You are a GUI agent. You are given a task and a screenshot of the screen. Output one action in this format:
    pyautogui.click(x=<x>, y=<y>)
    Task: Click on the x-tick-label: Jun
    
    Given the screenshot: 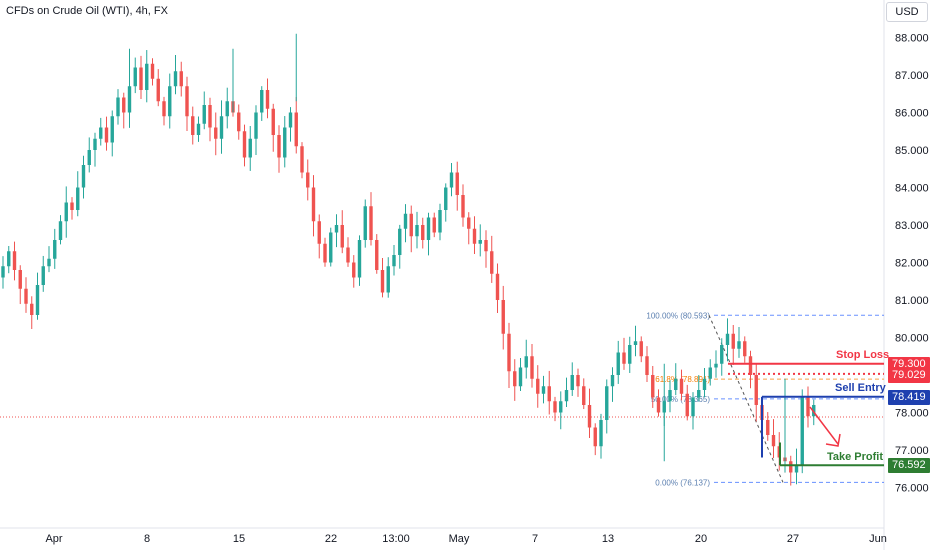 What is the action you would take?
    pyautogui.click(x=878, y=539)
    